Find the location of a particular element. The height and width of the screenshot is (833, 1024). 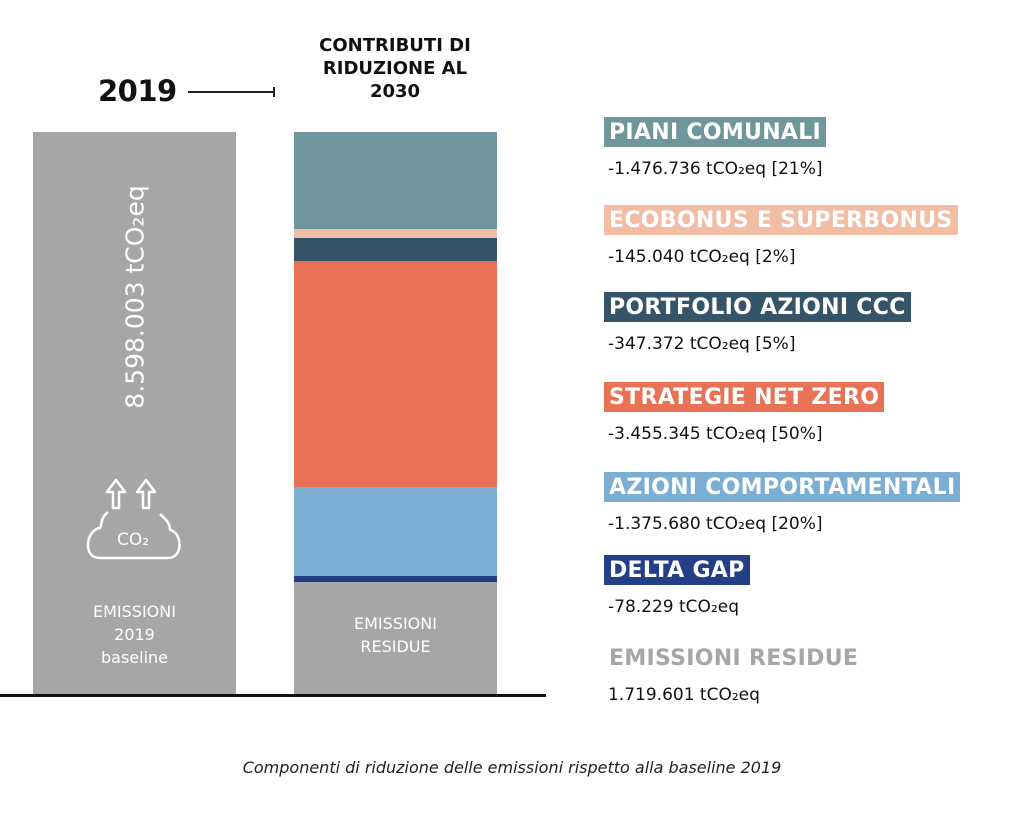

residual-label-line: RESIDUE is located at coordinates (395, 646).